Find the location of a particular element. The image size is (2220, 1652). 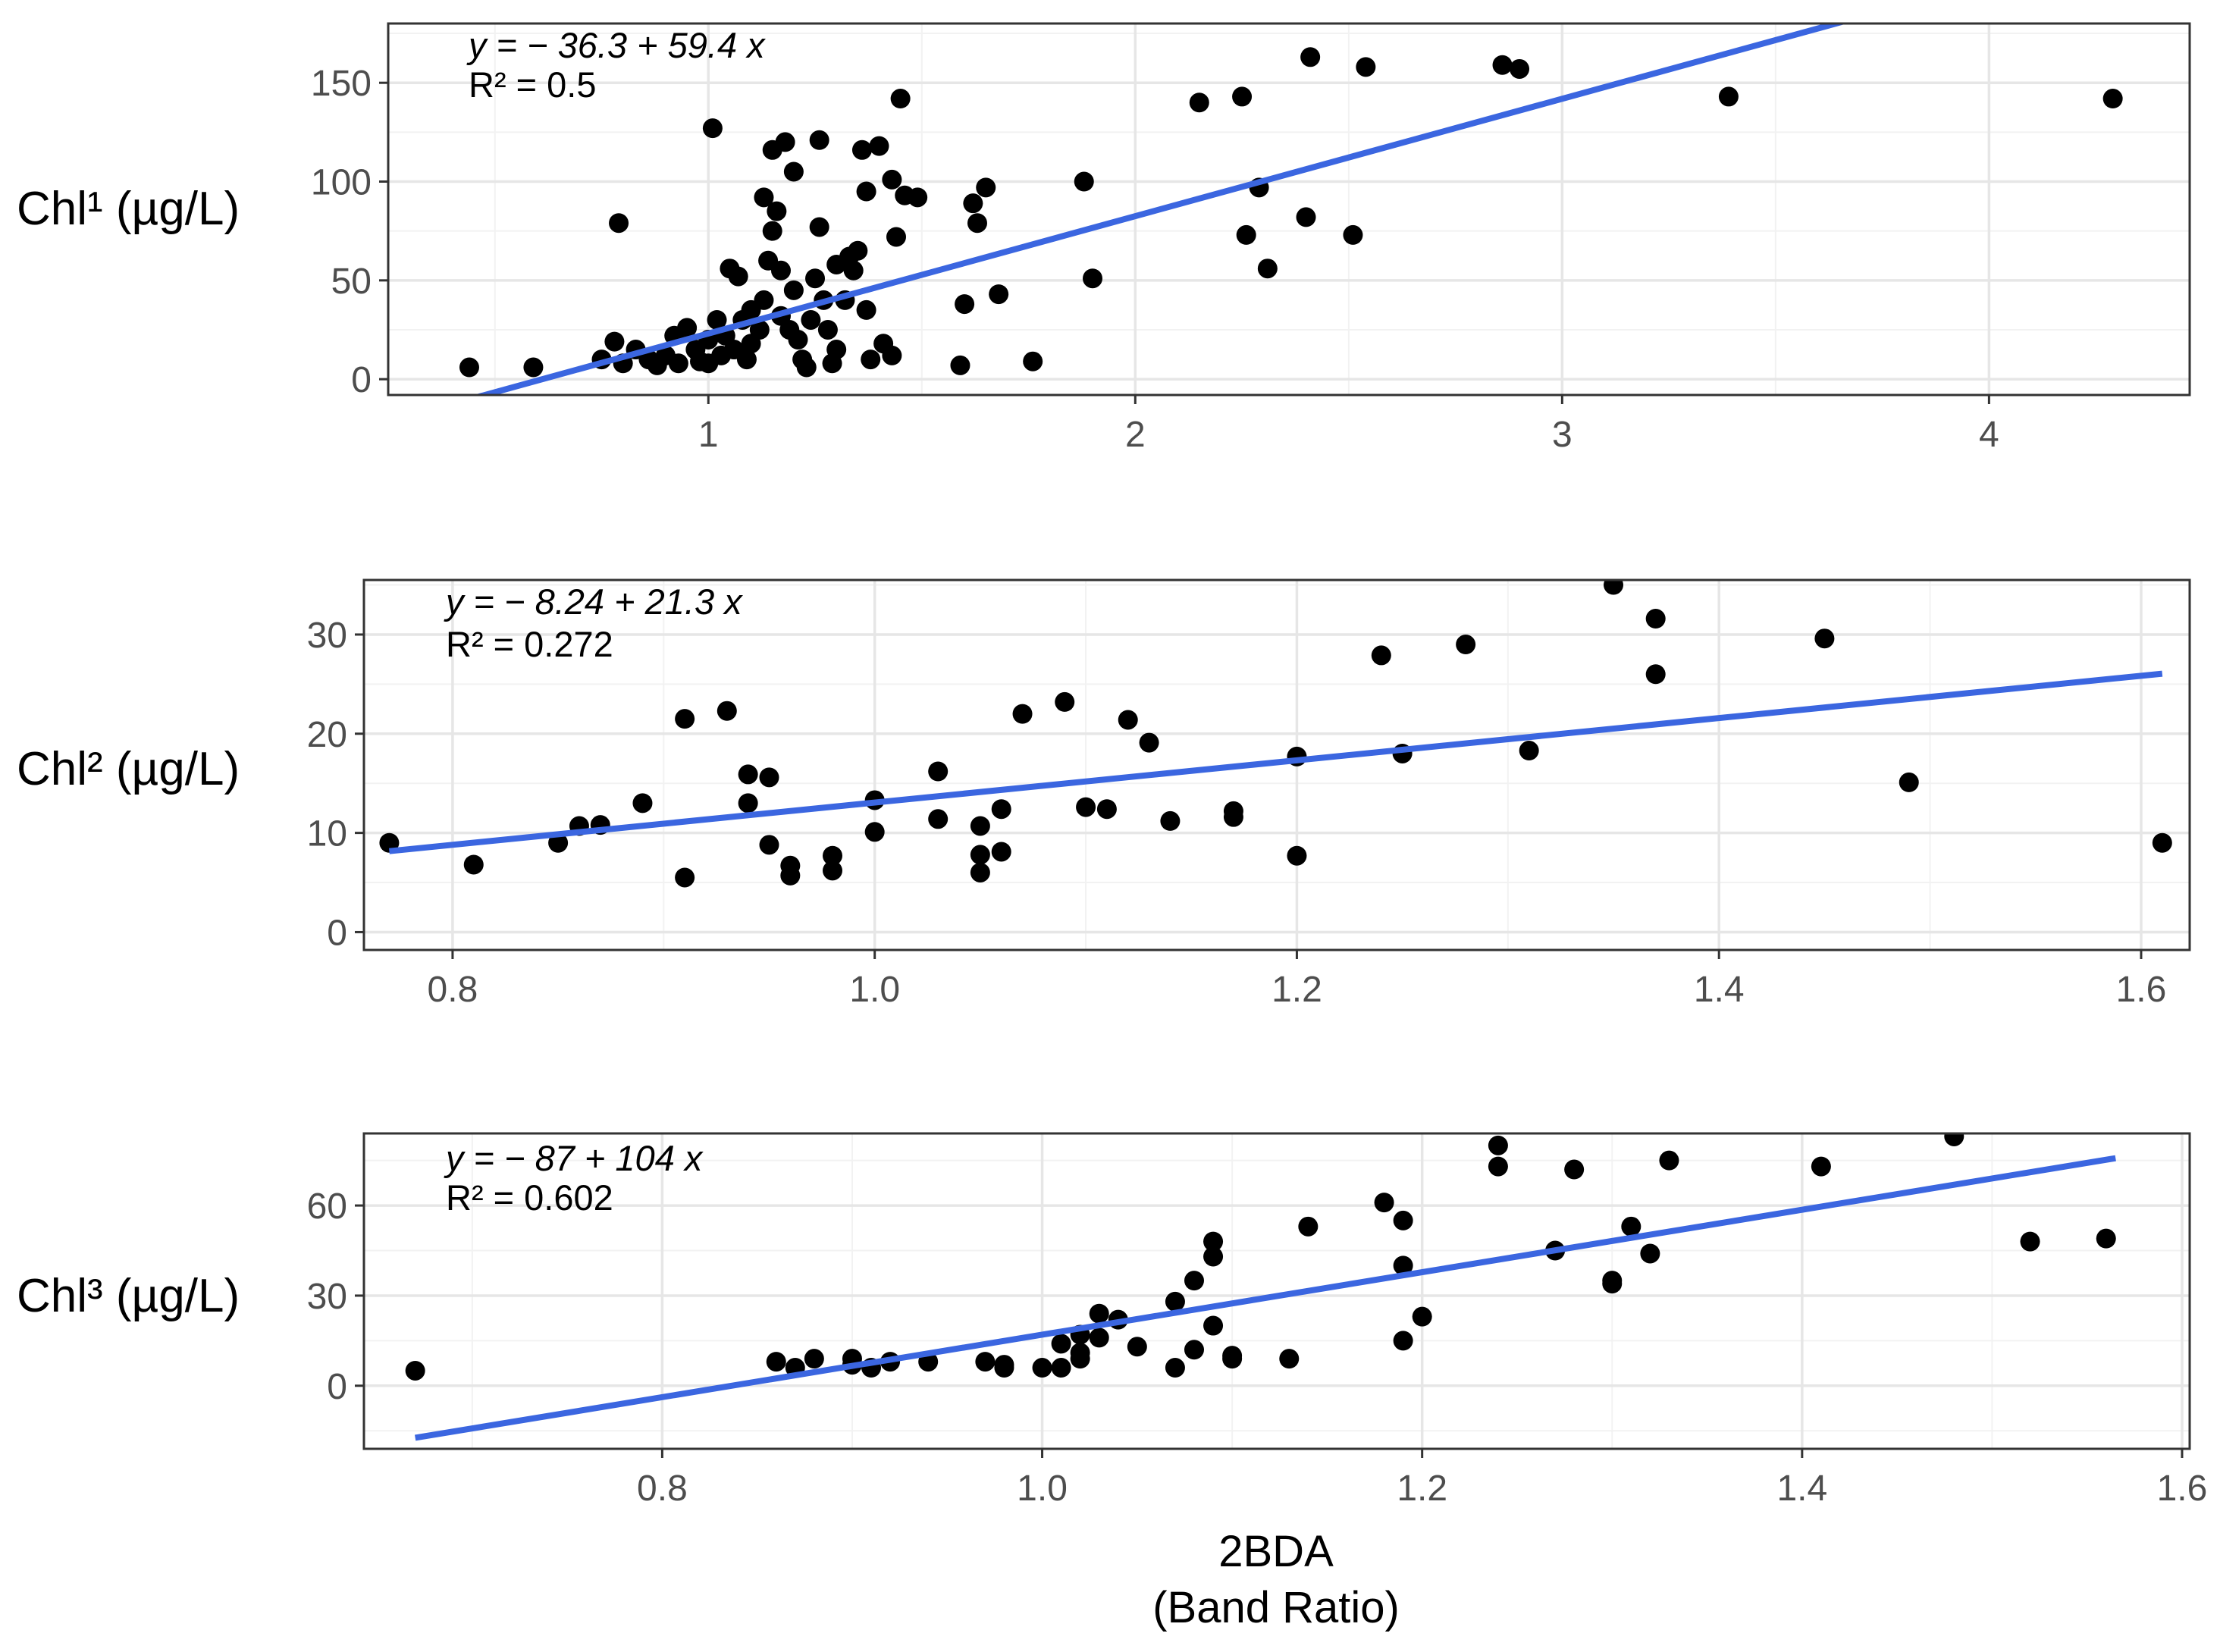

x-tick-label: 1.2 is located at coordinates (1422, 1489).